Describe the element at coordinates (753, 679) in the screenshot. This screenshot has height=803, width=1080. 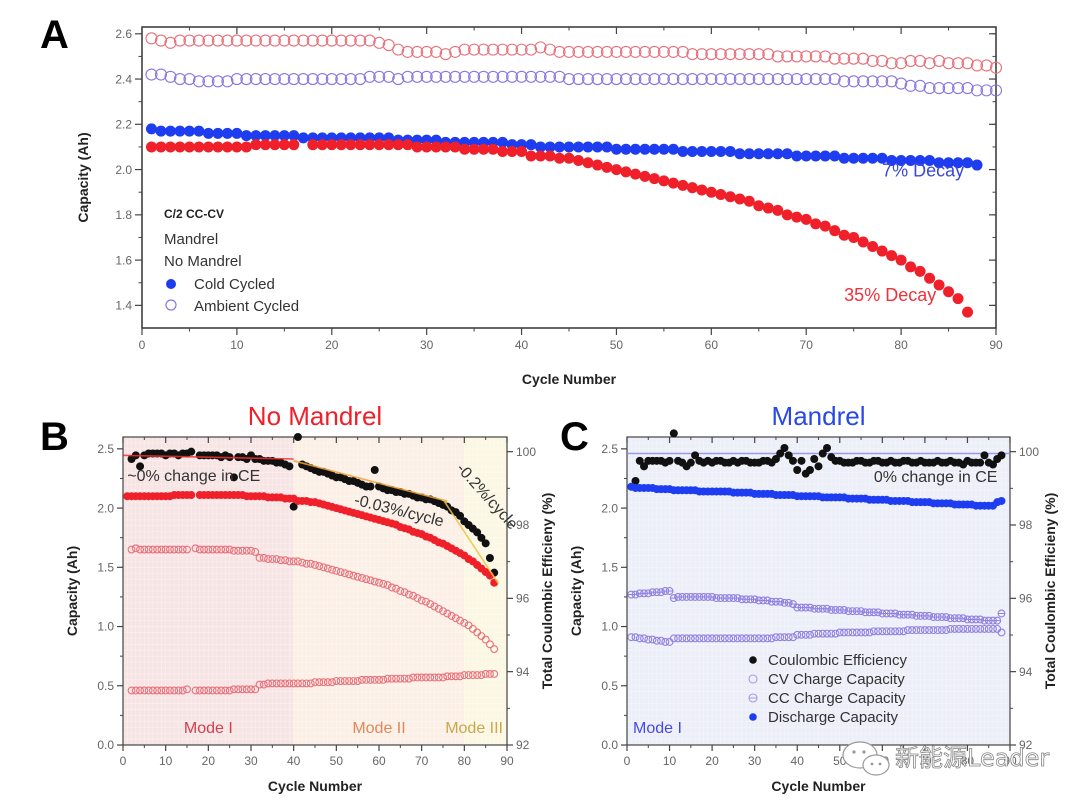
I see `legend-marker-cv-charge-capacity-icon` at that location.